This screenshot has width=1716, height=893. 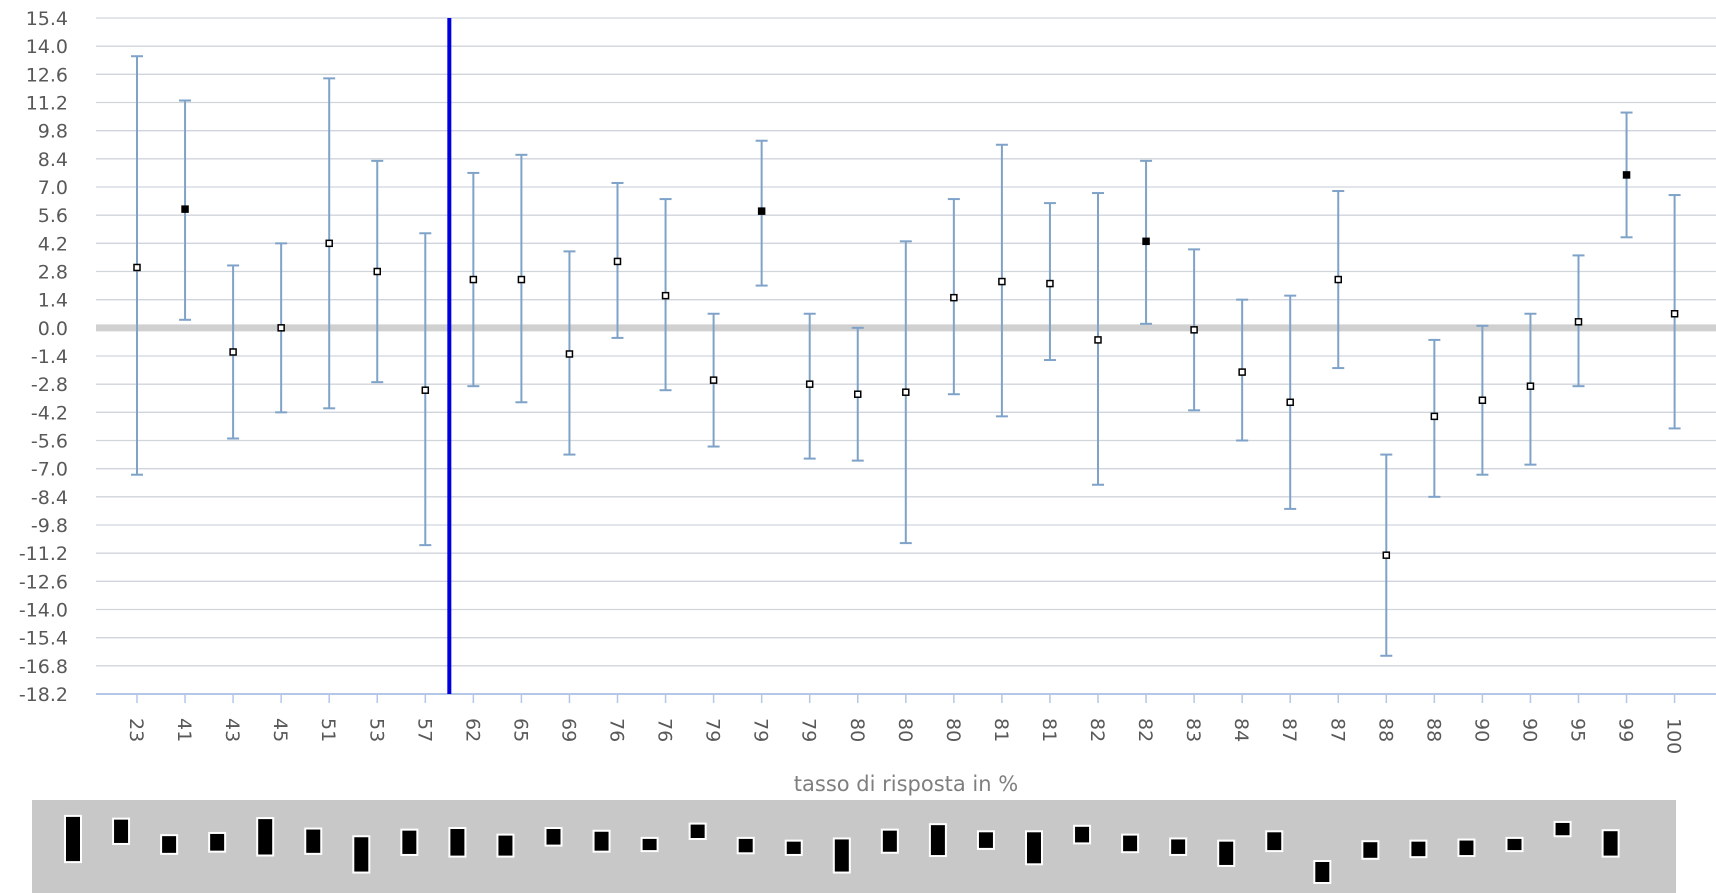 I want to click on x-tick-label: 45, so click(x=280, y=730).